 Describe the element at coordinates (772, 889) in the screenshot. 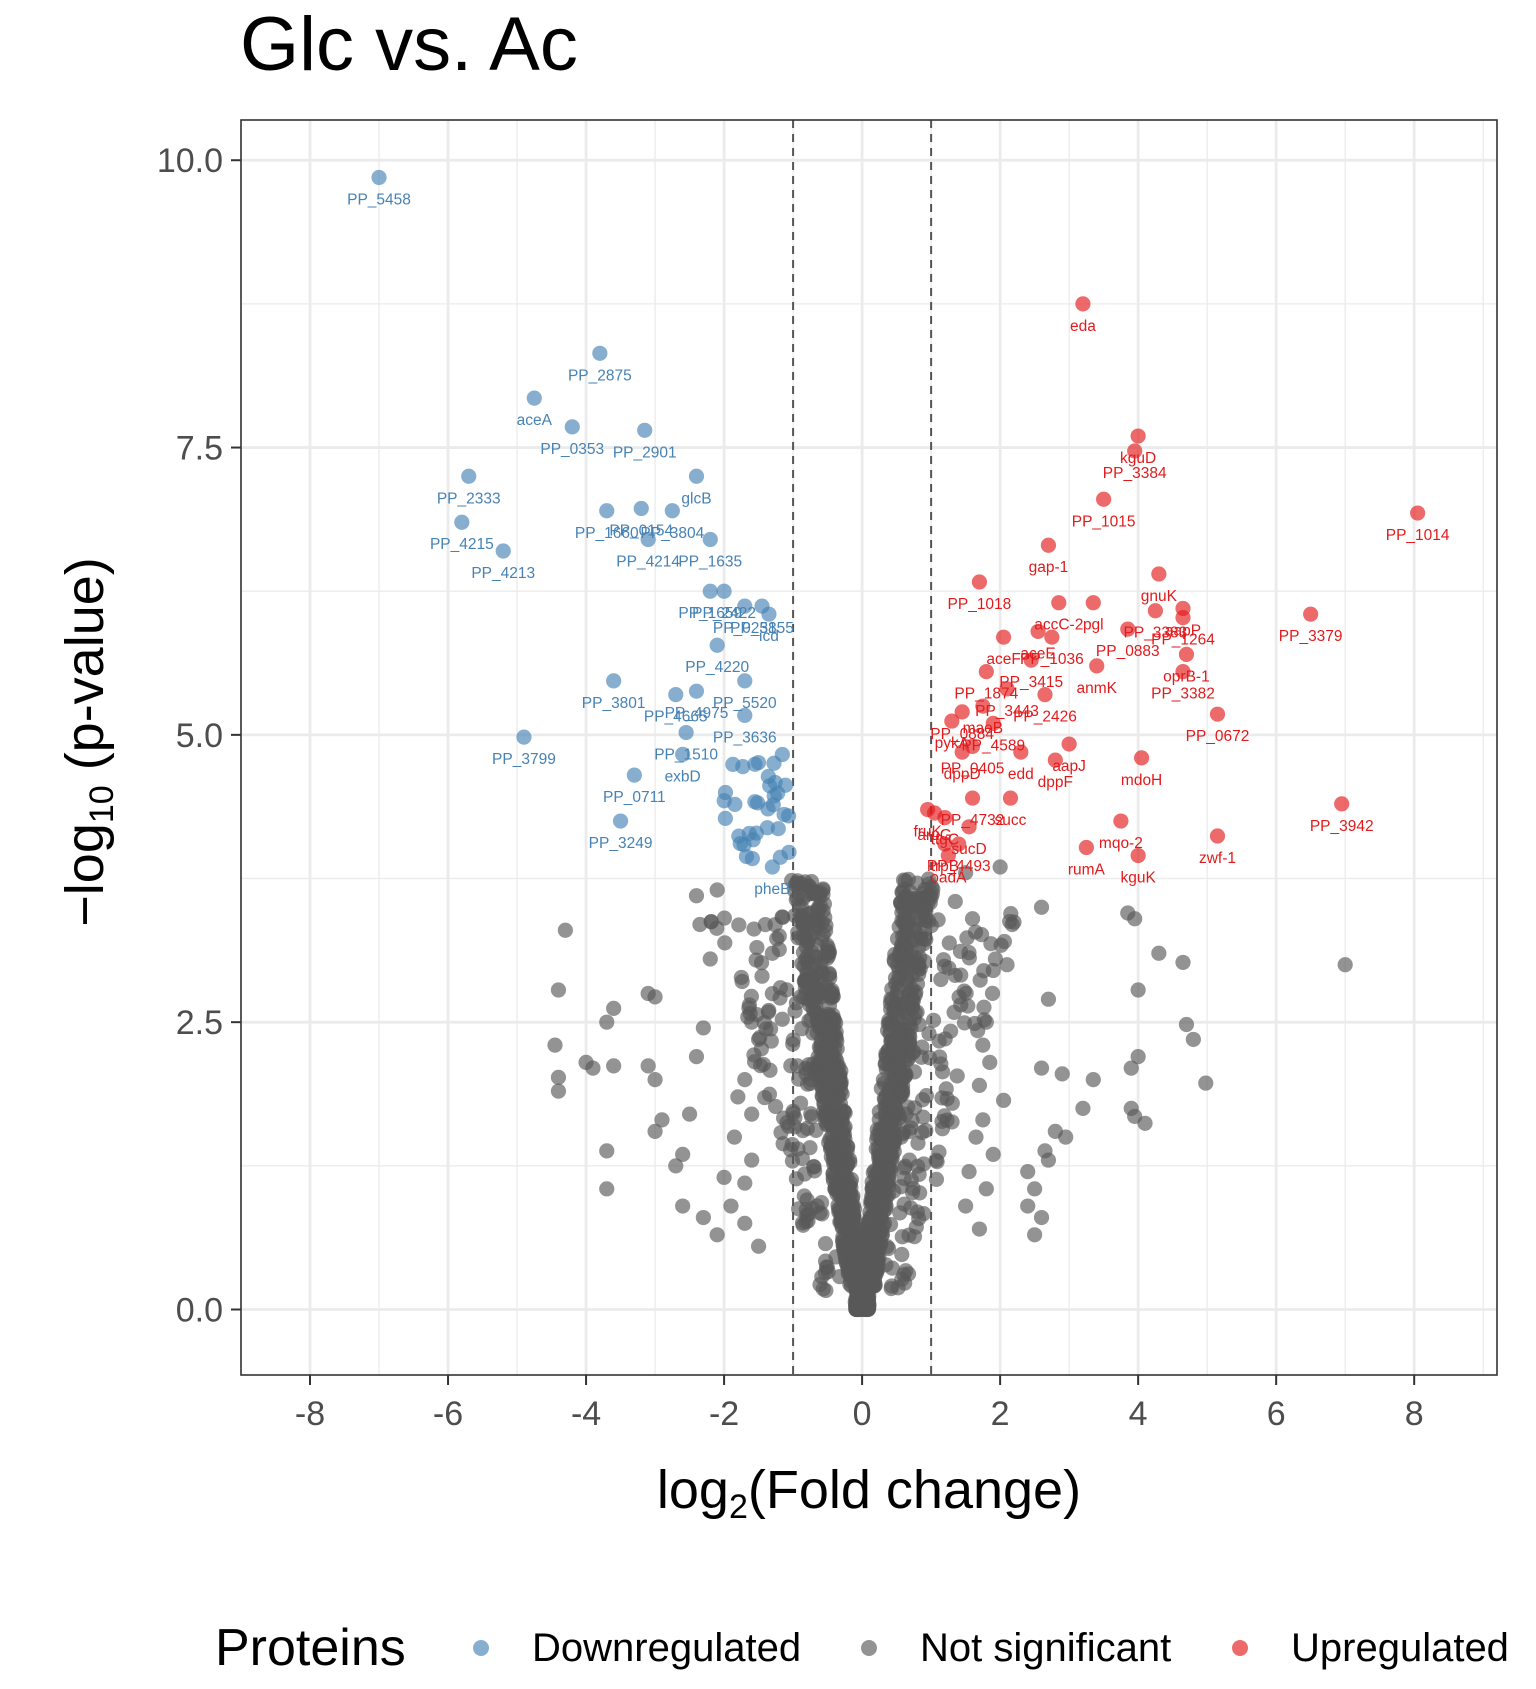

I see `downregulated-point-label: pheB` at that location.